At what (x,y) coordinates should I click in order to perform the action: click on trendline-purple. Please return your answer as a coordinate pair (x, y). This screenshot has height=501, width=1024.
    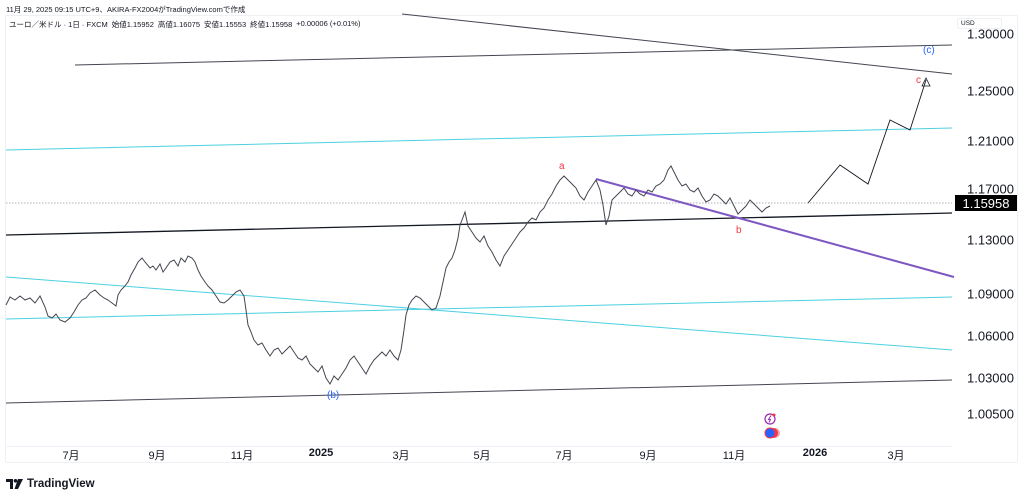
    Looking at the image, I should click on (775, 228).